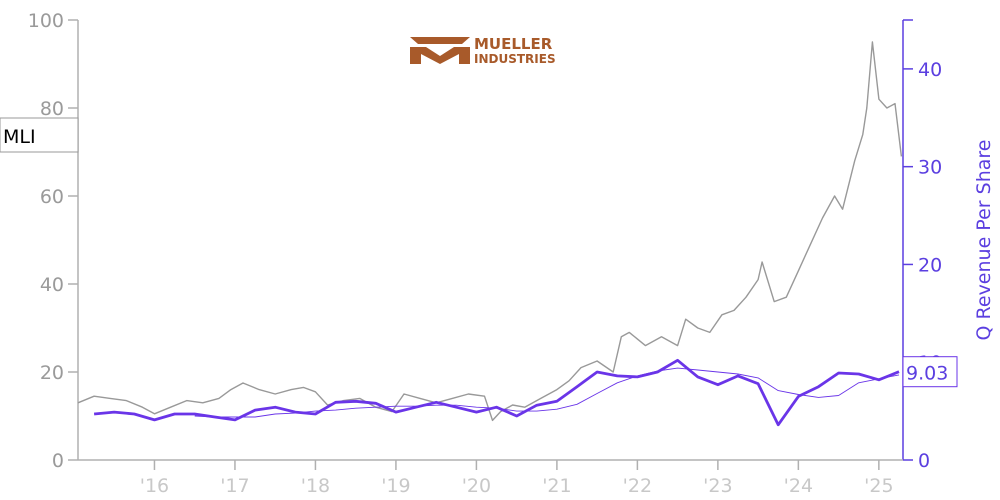 This screenshot has height=500, width=1000. What do you see at coordinates (46, 21) in the screenshot?
I see `left-axis-tick-label: 100` at bounding box center [46, 21].